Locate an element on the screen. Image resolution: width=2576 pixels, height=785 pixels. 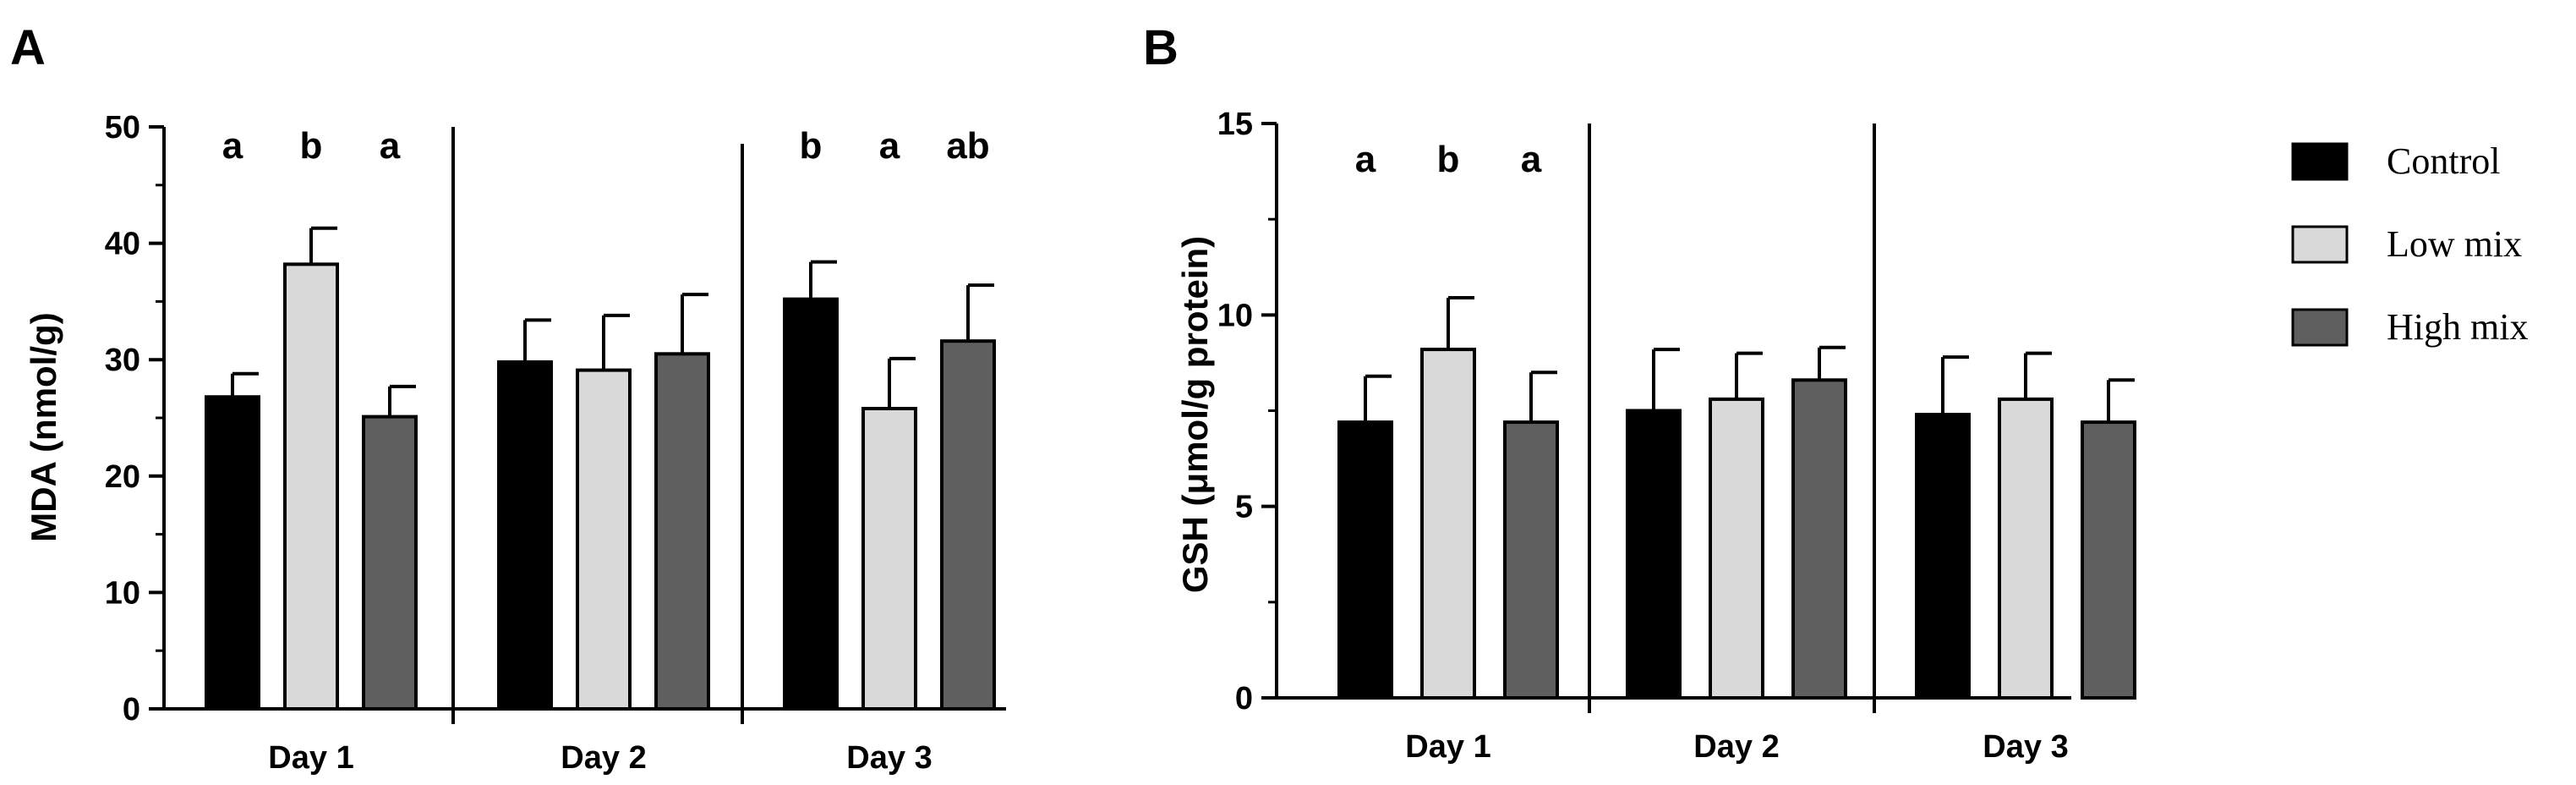
x-category-label-b: Day 3 is located at coordinates (2026, 747).